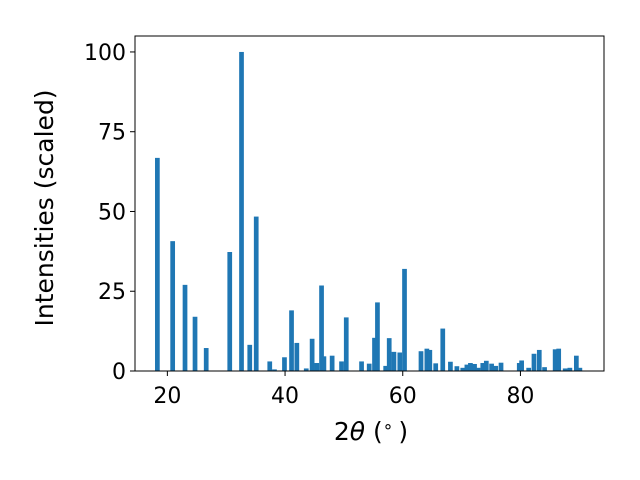  What do you see at coordinates (403, 431) in the screenshot?
I see `x-axis-title-close: )` at bounding box center [403, 431].